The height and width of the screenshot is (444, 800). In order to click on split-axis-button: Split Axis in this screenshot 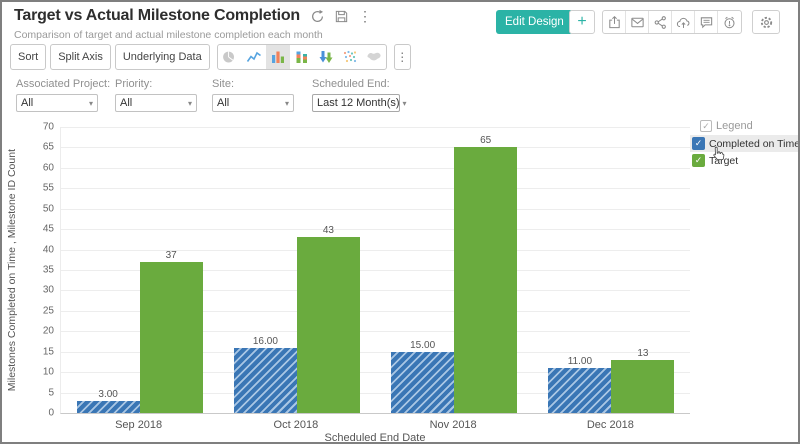, I will do `click(80, 57)`.